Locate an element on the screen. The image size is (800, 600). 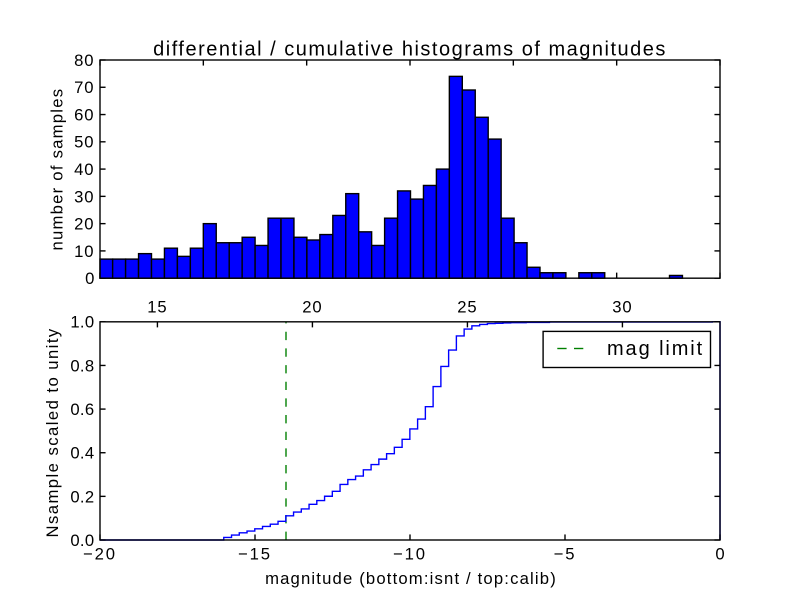
svg-text: 60 is located at coordinates (84, 114).